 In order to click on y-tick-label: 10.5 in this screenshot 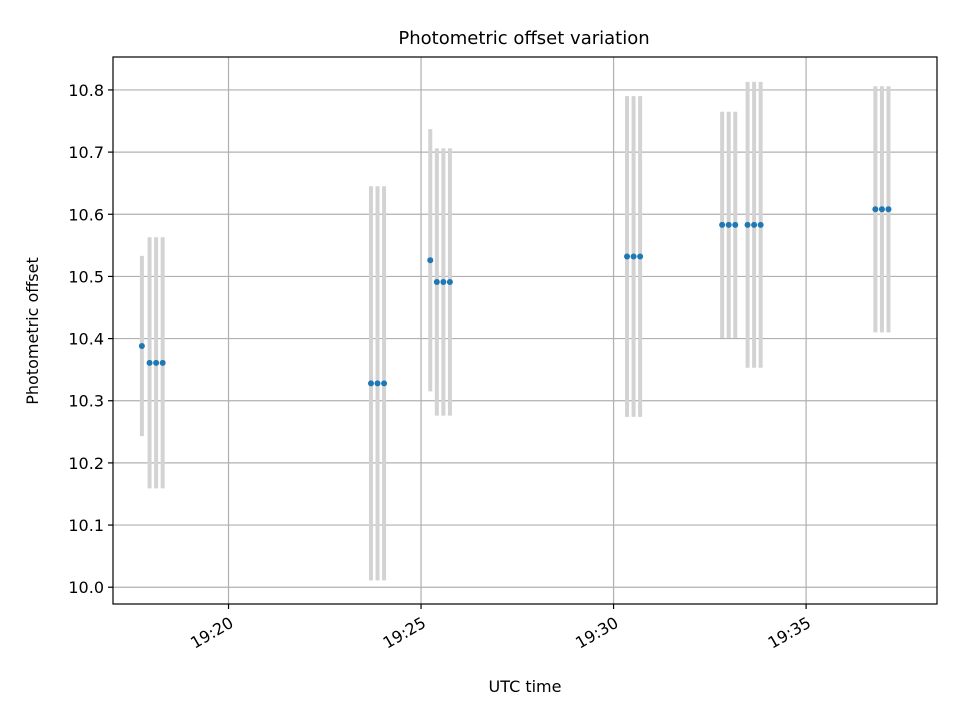, I will do `click(86, 276)`.